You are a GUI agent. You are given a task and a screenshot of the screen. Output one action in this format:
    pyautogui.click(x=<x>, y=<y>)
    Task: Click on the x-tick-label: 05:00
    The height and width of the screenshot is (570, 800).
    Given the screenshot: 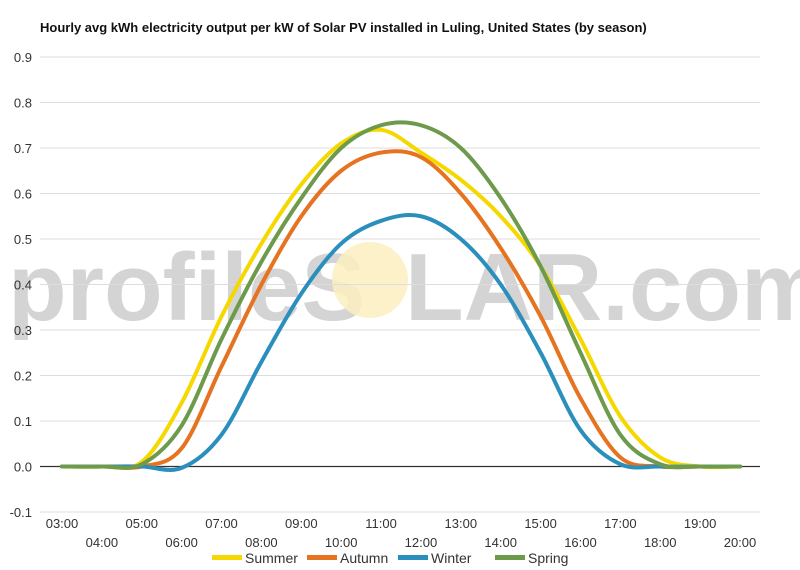 What is the action you would take?
    pyautogui.click(x=141, y=523)
    